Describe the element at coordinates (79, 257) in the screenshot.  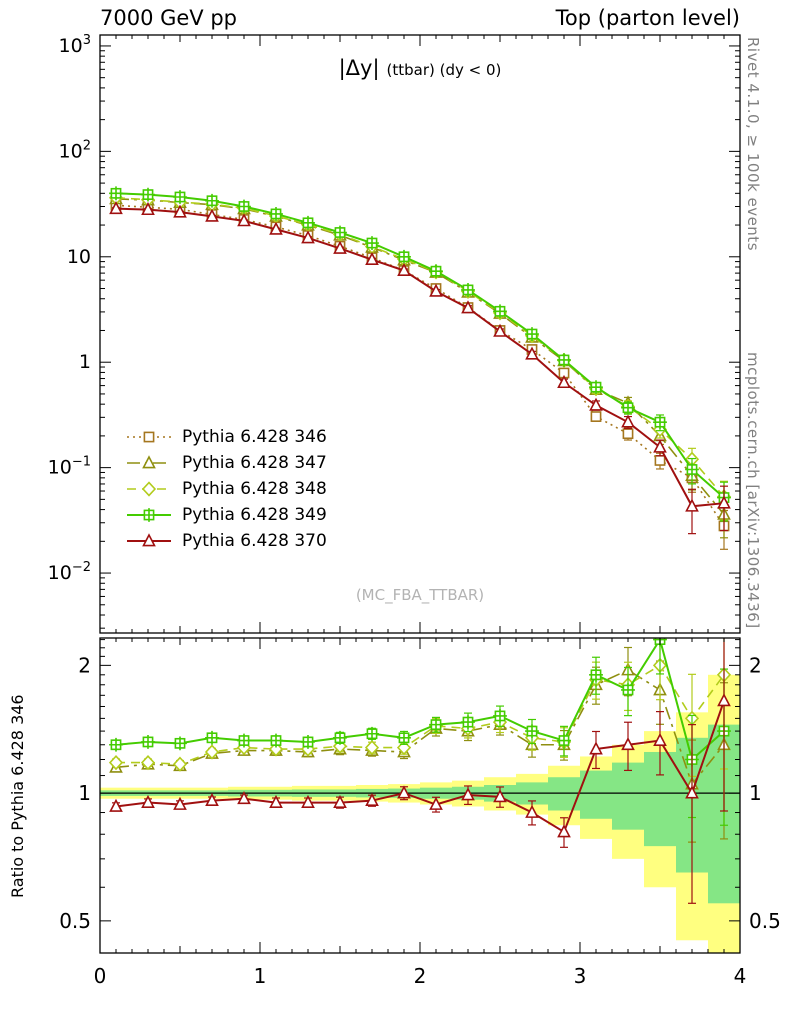
I see `main-y-tick-label: 10` at that location.